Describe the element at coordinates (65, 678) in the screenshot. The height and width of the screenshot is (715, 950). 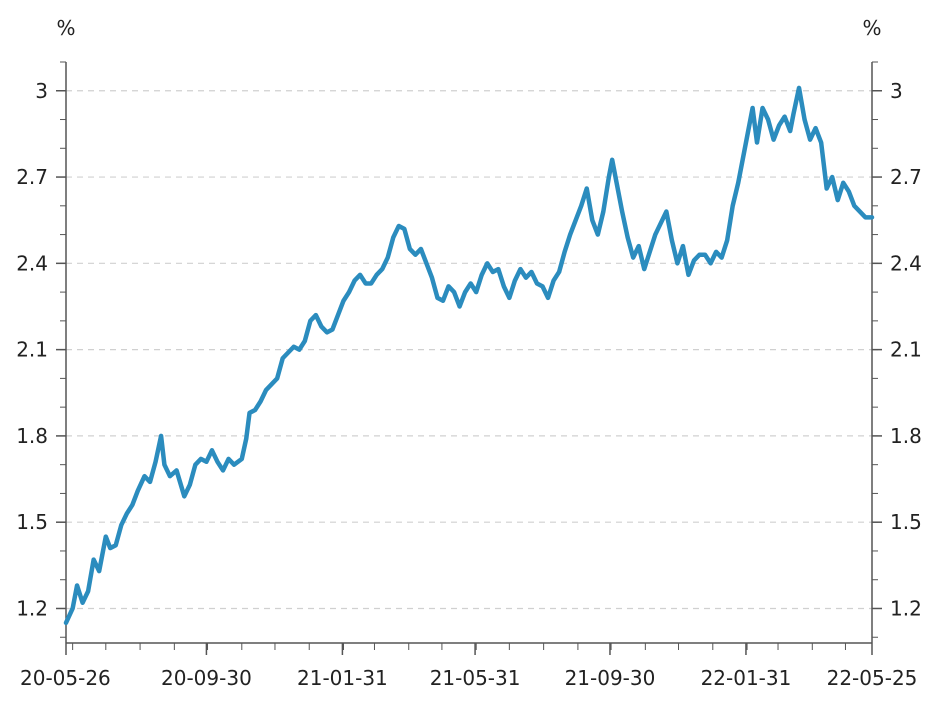
I see `x-tick-label: 20-05-26` at that location.